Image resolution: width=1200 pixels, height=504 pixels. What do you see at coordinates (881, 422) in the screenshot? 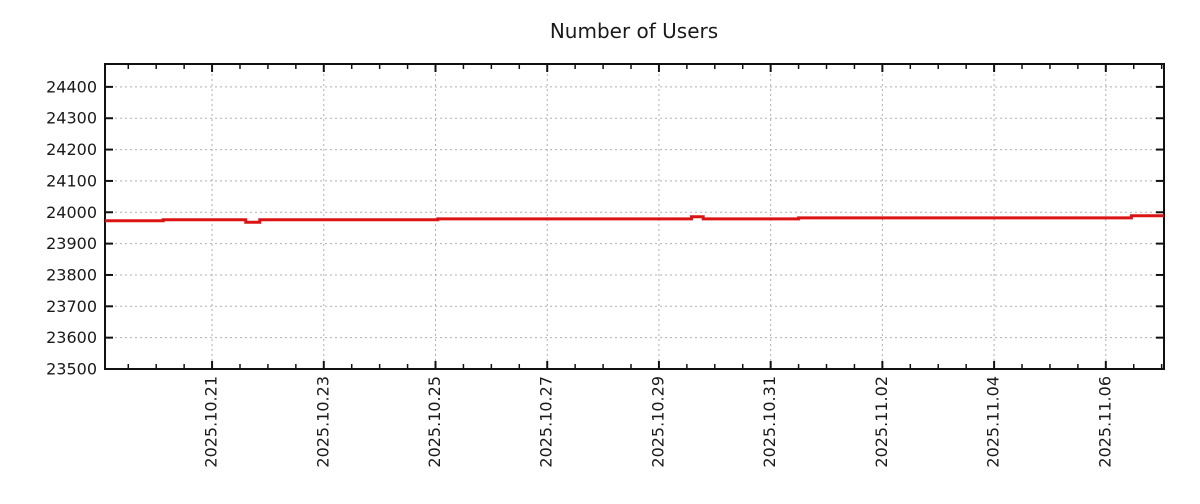
I see `x-tick-label: 2025.11.02` at bounding box center [881, 422].